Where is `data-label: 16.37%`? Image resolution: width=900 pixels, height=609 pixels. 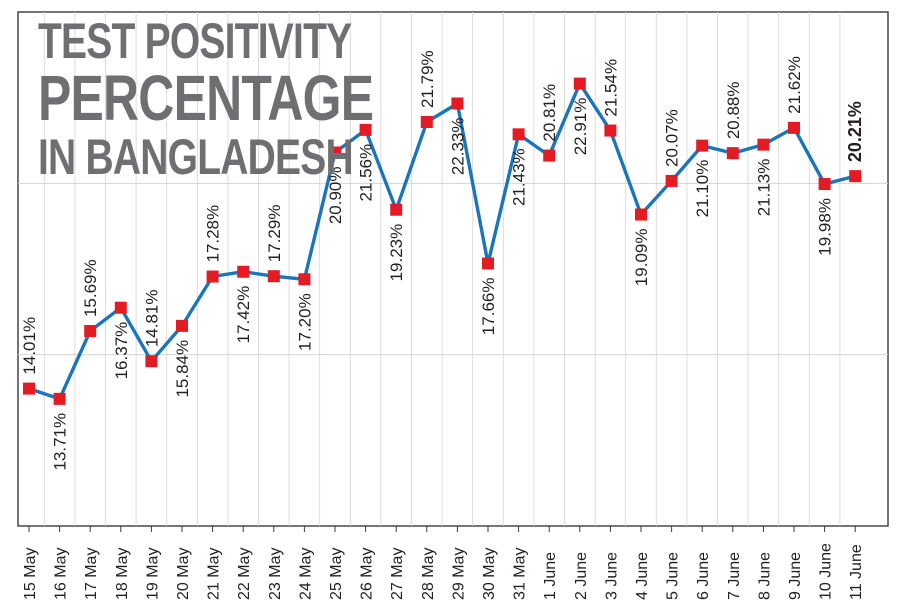 data-label: 16.37% is located at coordinates (121, 351).